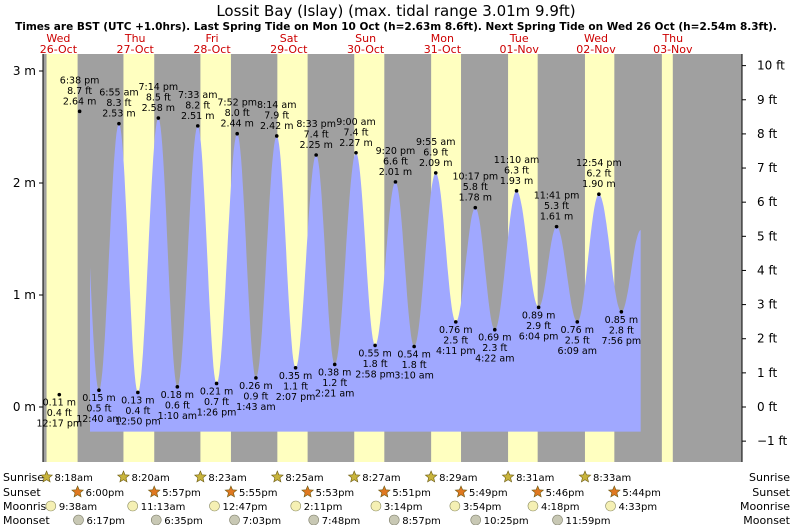  I want to click on tide-ft-label-4: 8.3 ft, so click(118, 103).